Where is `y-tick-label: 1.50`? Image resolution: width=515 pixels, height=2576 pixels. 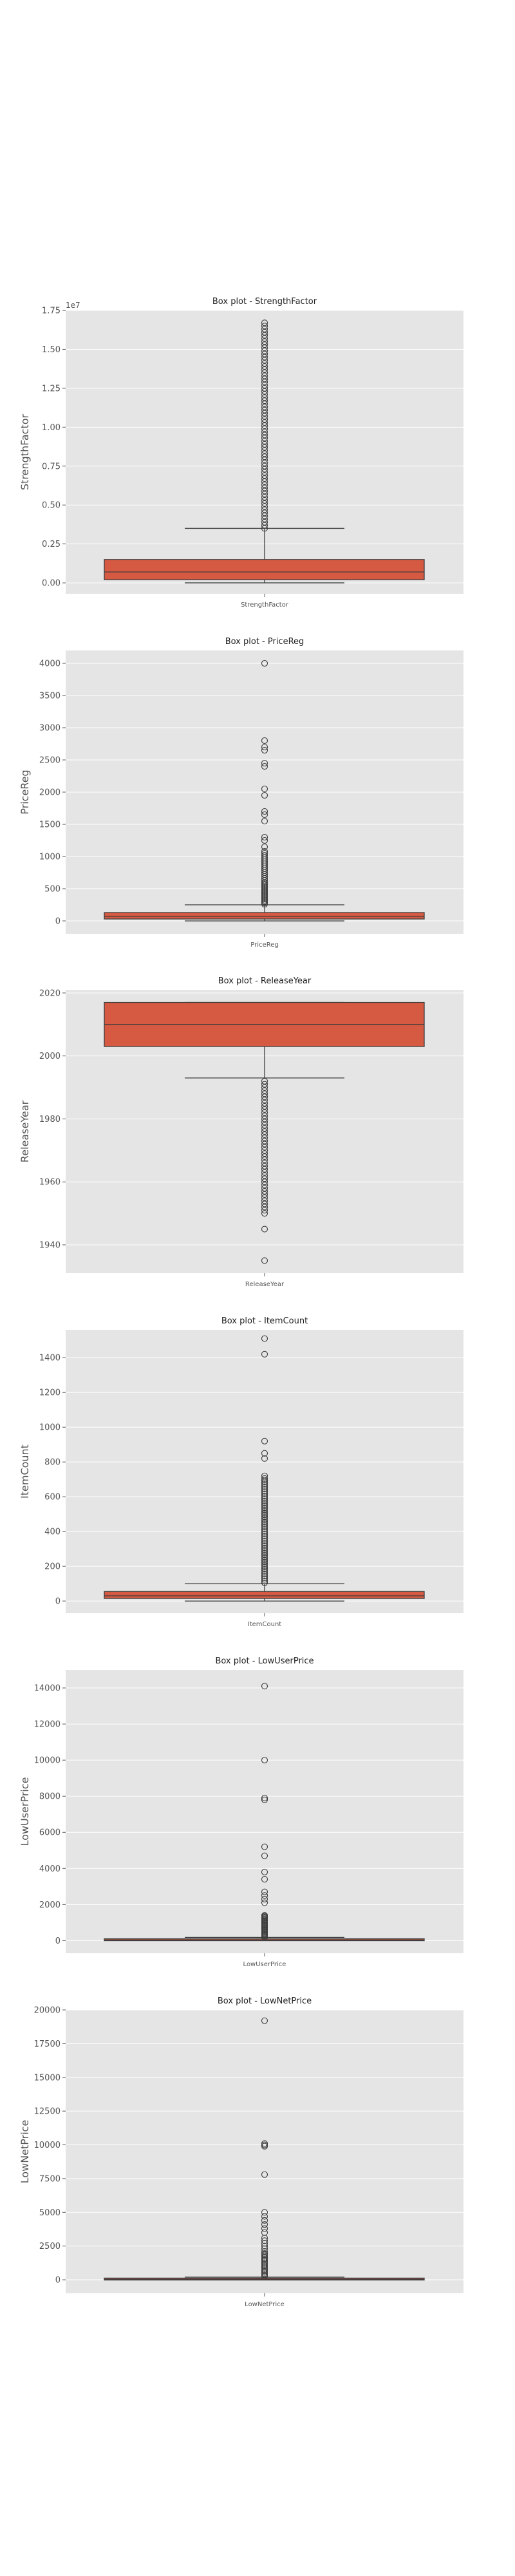
y-tick-label: 1.50 is located at coordinates (51, 350).